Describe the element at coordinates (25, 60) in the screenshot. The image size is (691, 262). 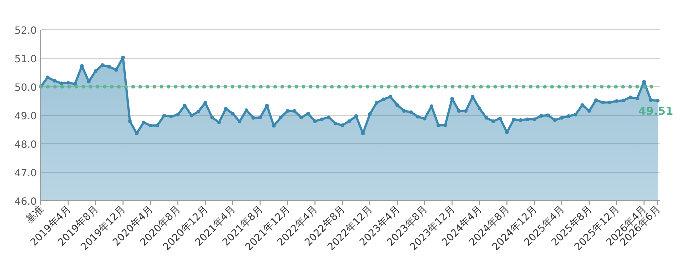
I see `y-tick-label: 51.0` at that location.